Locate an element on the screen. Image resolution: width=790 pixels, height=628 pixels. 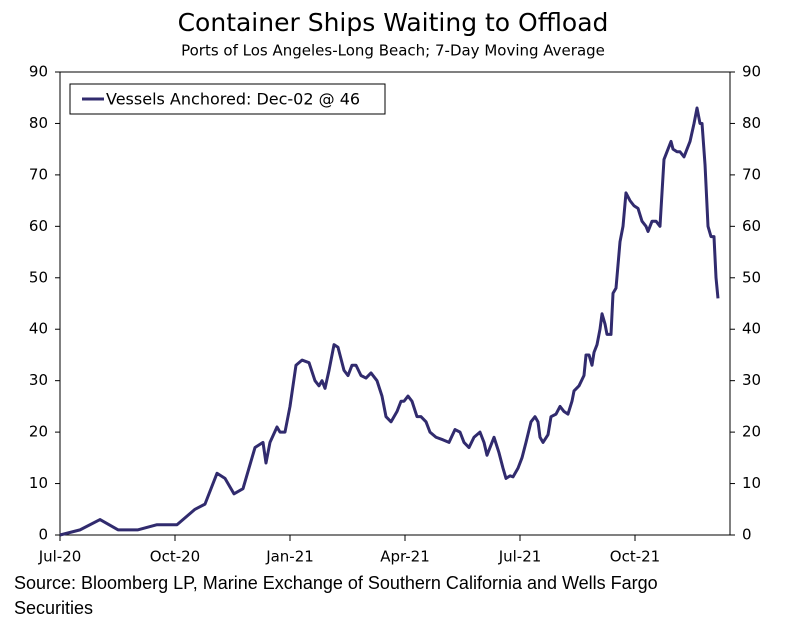
y2-tick-label: 30 is located at coordinates (751, 380).